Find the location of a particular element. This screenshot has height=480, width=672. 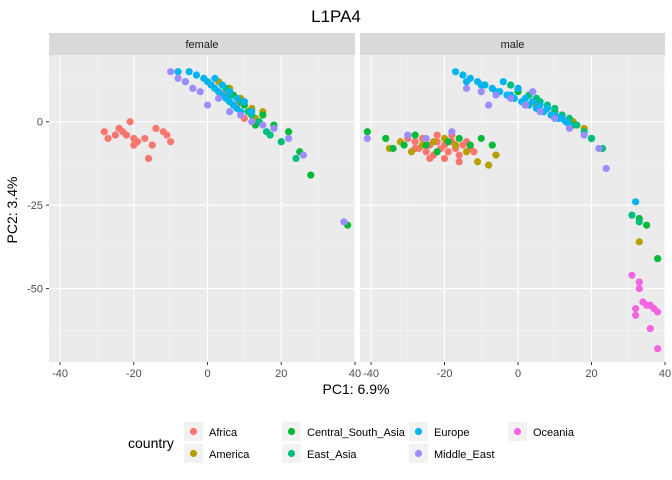

legend-item-africa: Africa is located at coordinates (211, 431).